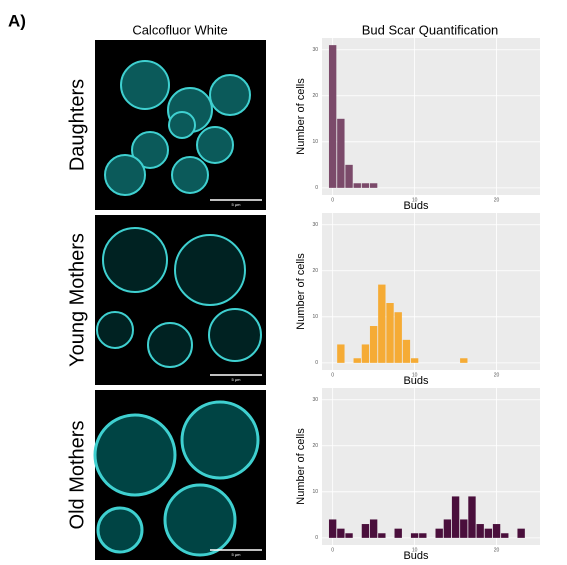 This screenshot has width=567, height=565. I want to click on panel-label: A), so click(17, 20).